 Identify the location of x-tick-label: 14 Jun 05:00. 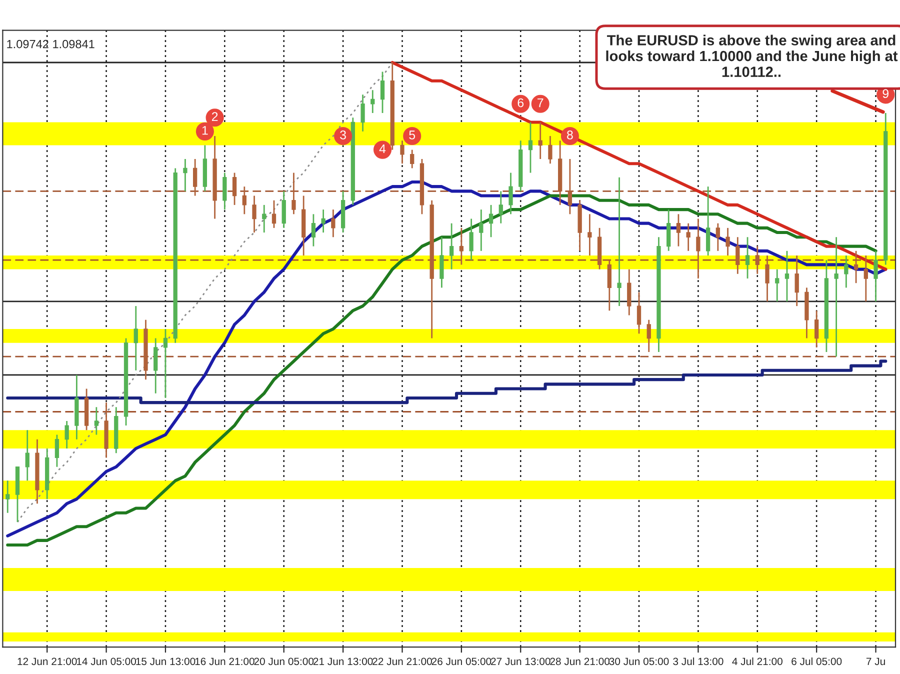
(106, 662).